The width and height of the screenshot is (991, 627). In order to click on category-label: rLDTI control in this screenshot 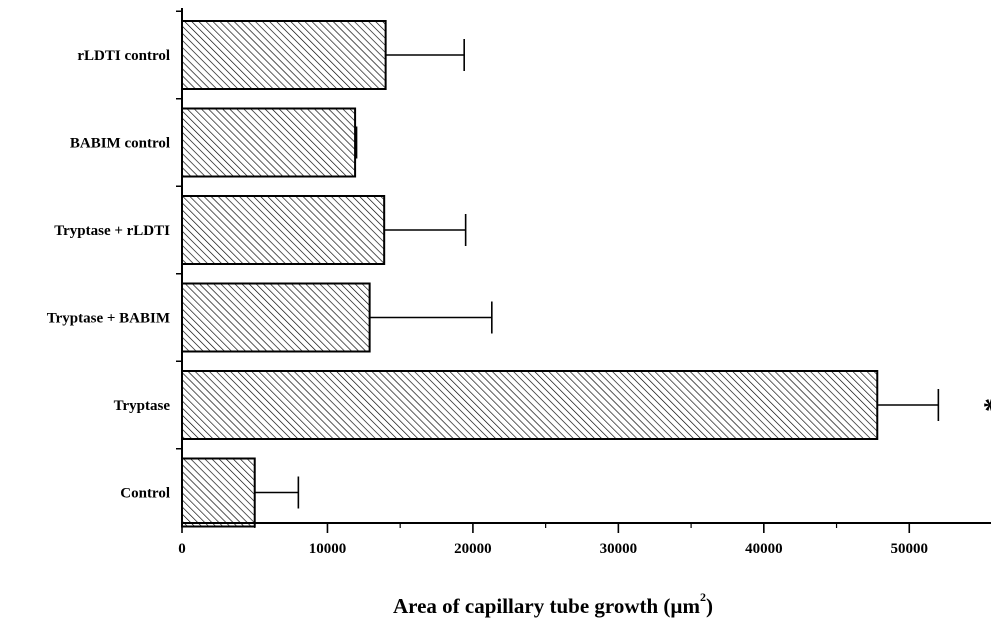, I will do `click(123, 56)`.